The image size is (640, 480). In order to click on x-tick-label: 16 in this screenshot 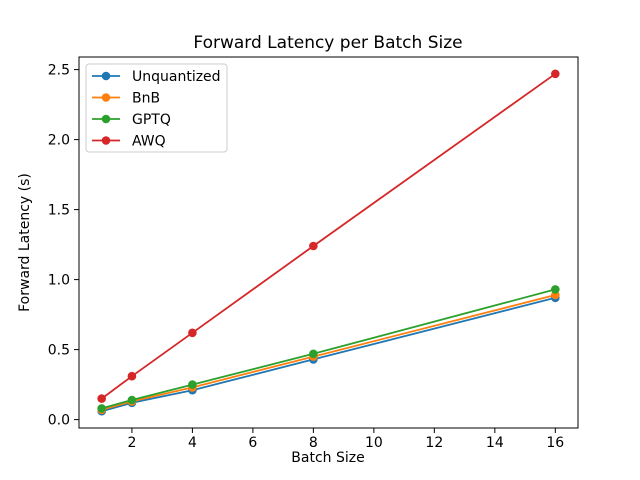, I will do `click(555, 443)`.